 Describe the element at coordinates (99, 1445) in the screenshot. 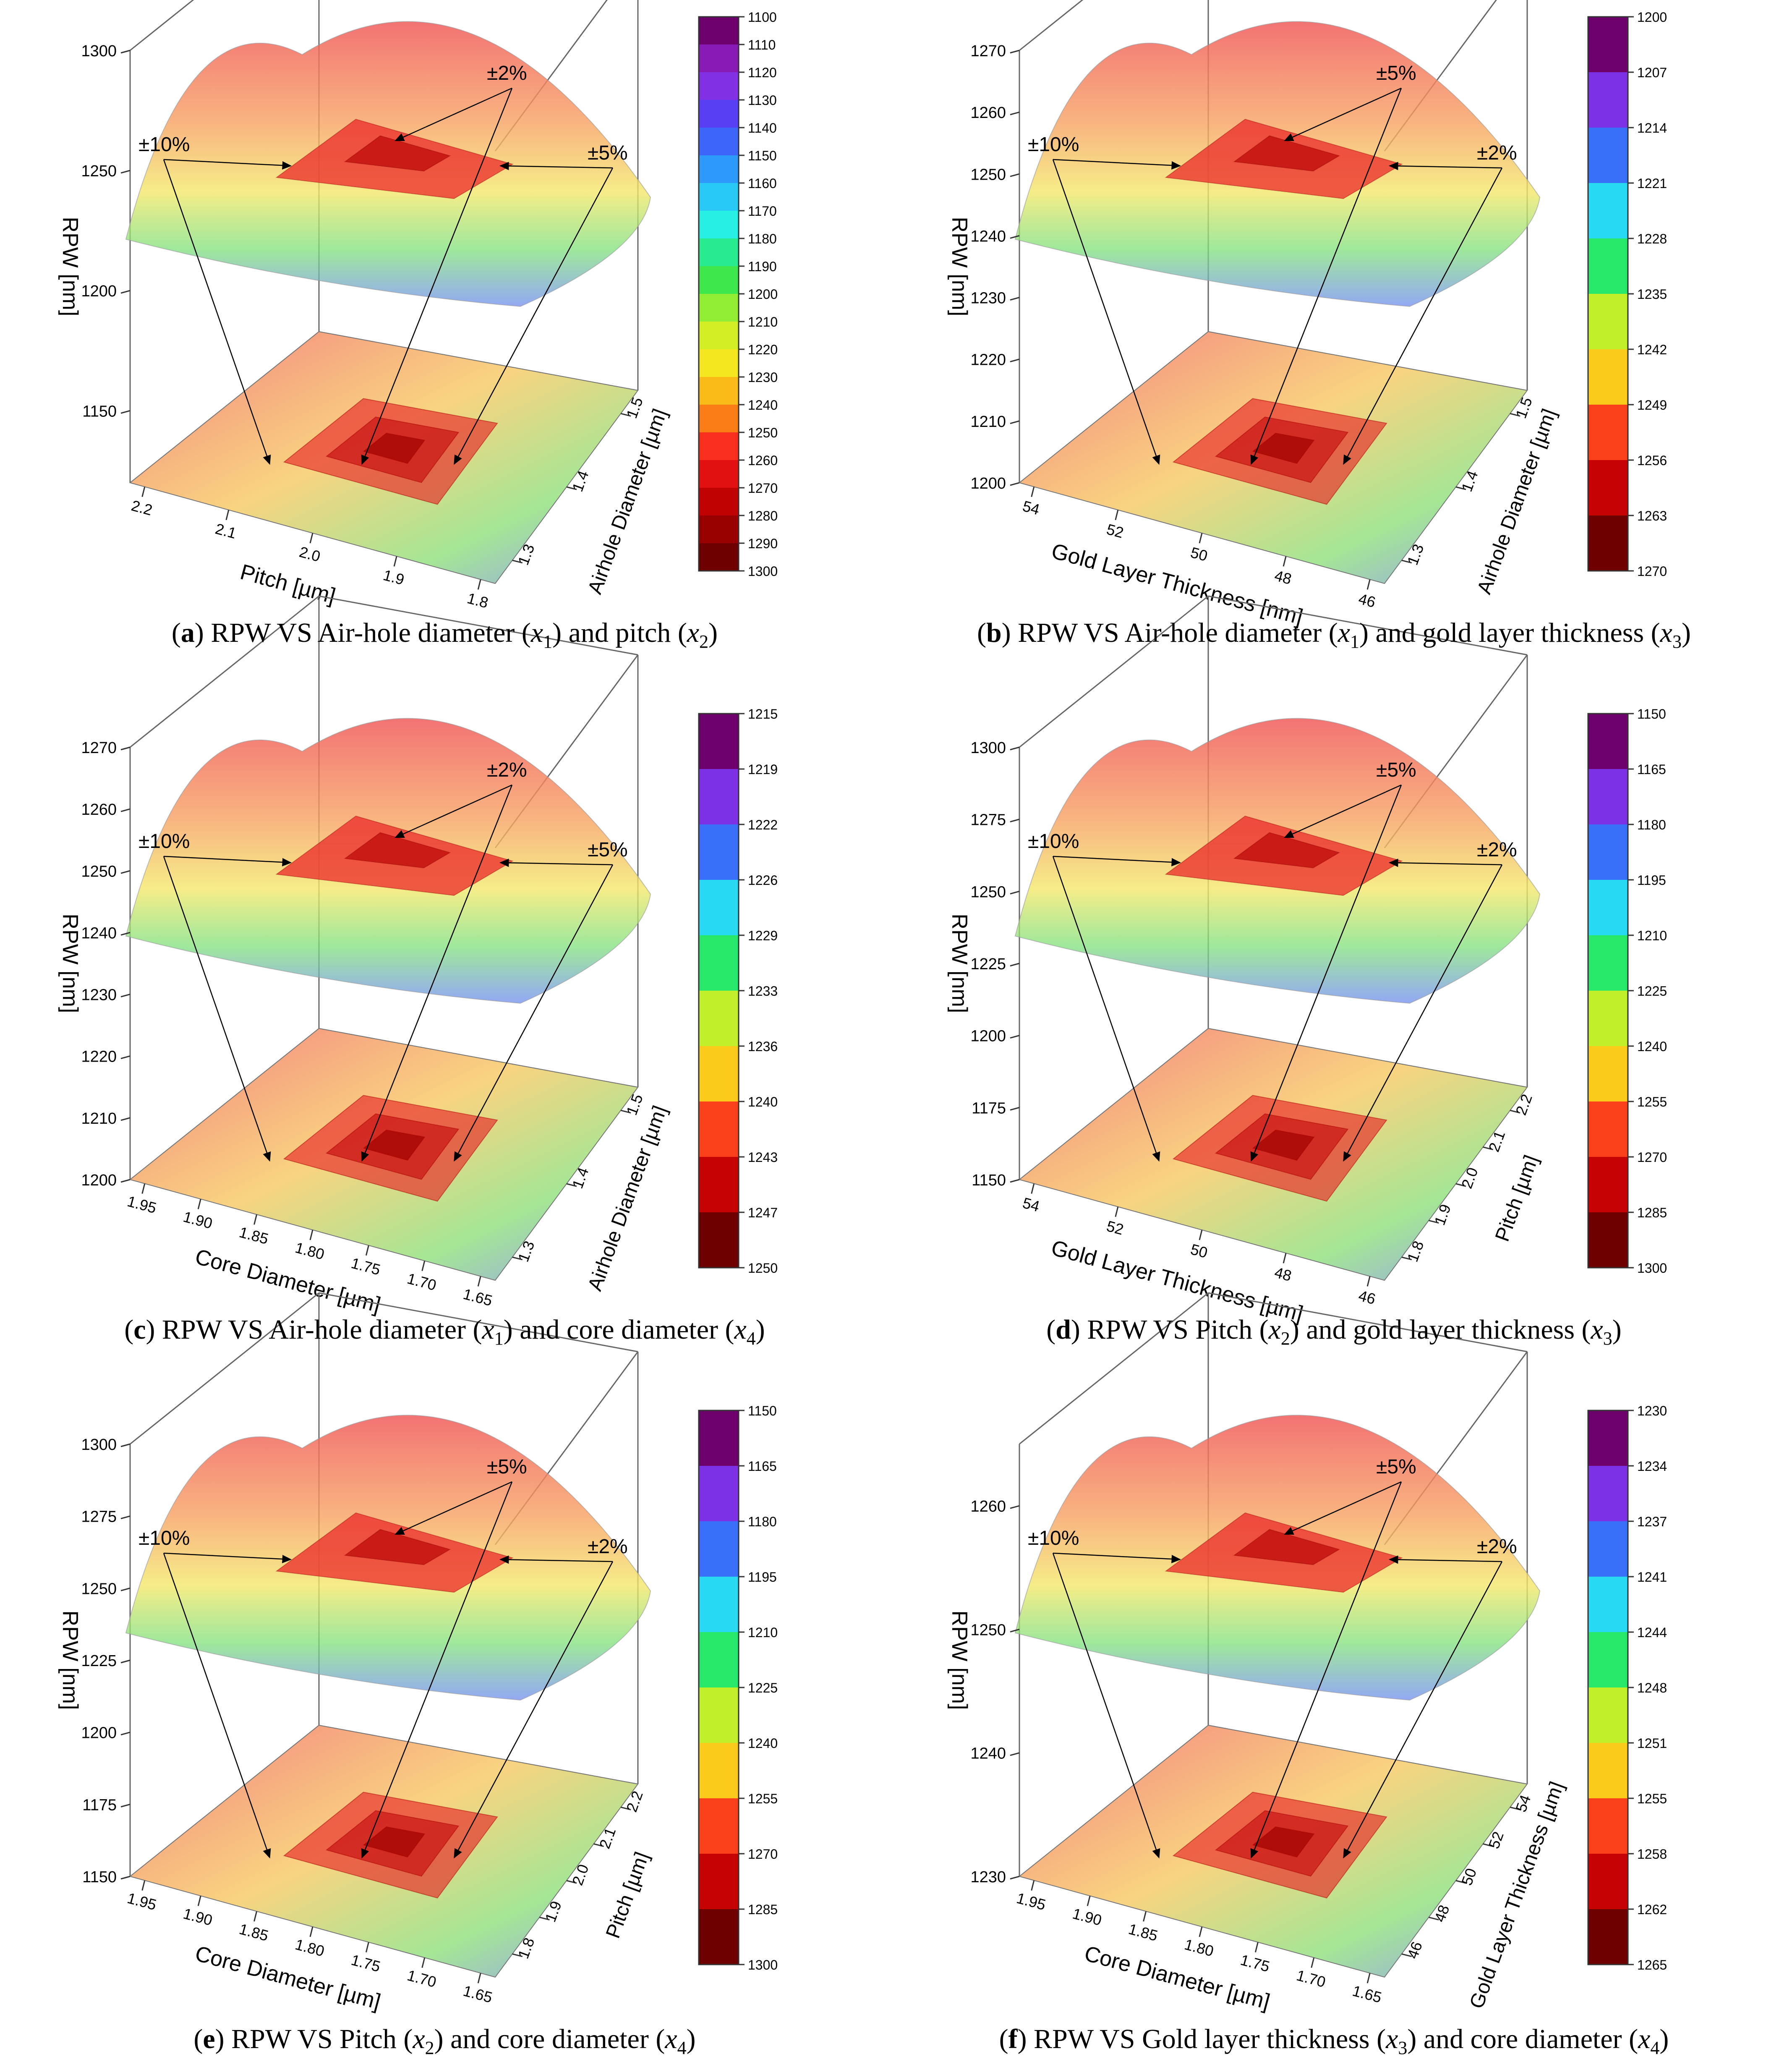

I see `z-tick-label: 1300` at that location.